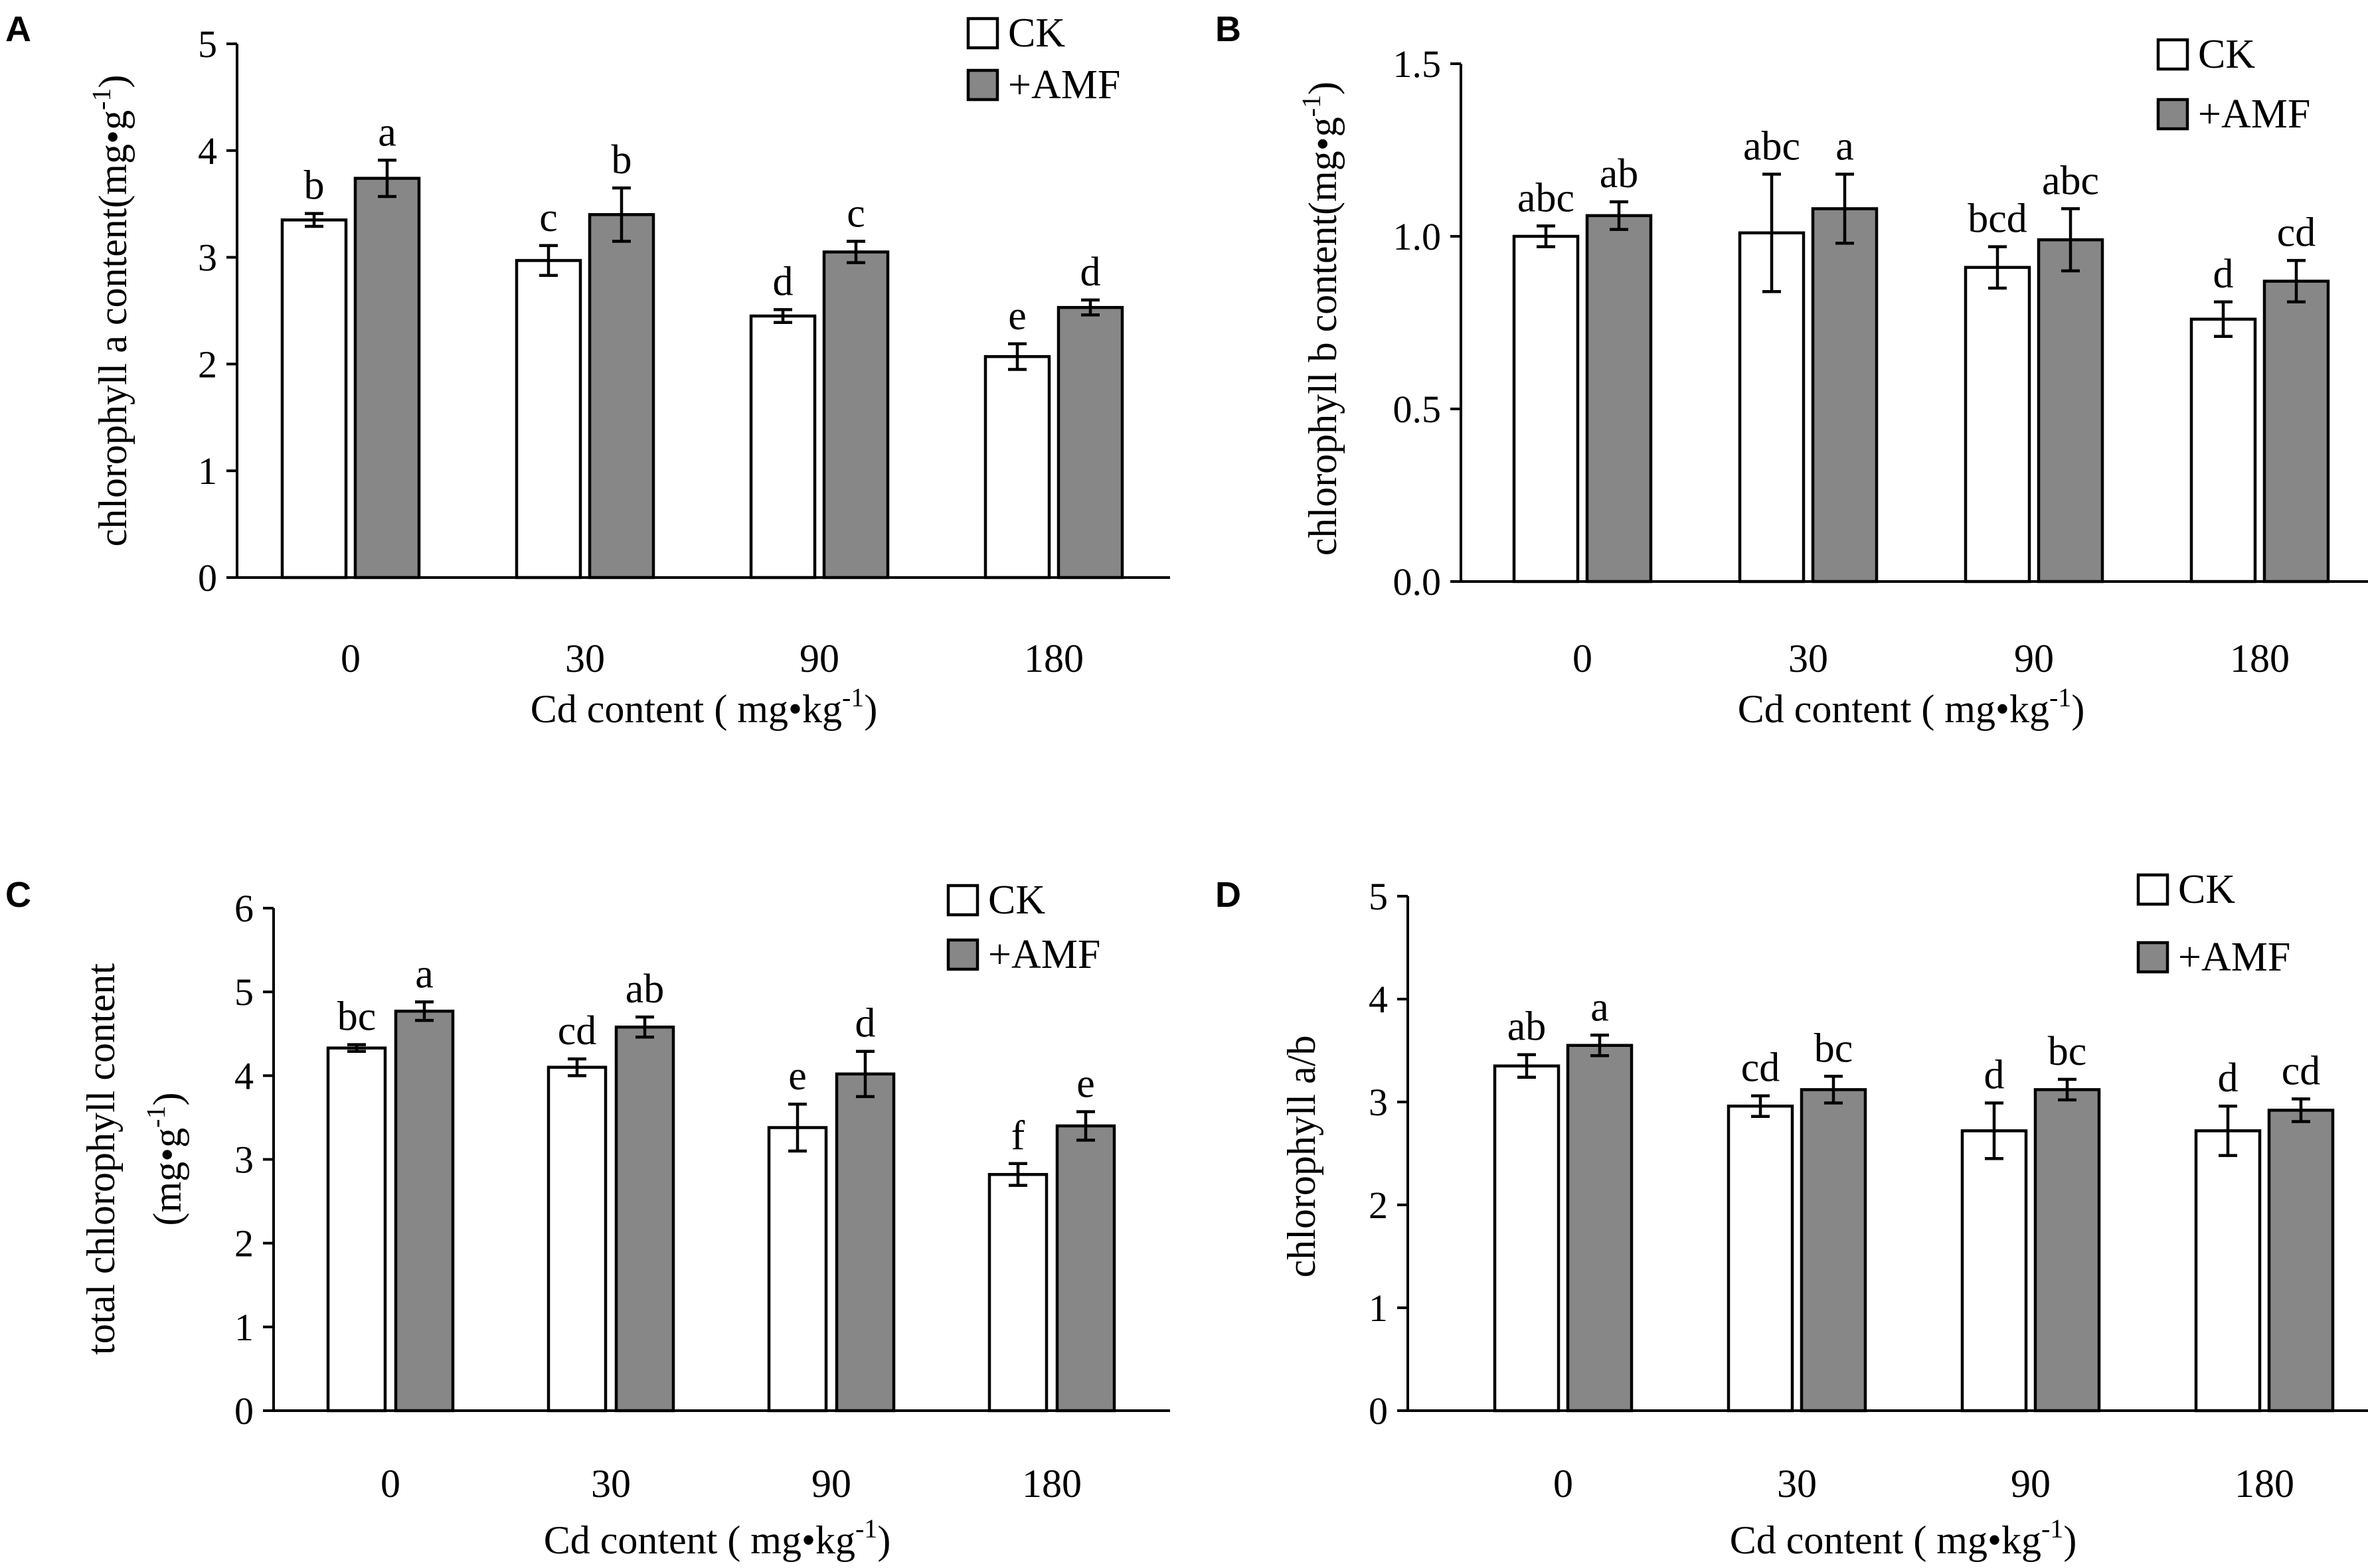  I want to click on panel-letter: A, so click(18, 29).